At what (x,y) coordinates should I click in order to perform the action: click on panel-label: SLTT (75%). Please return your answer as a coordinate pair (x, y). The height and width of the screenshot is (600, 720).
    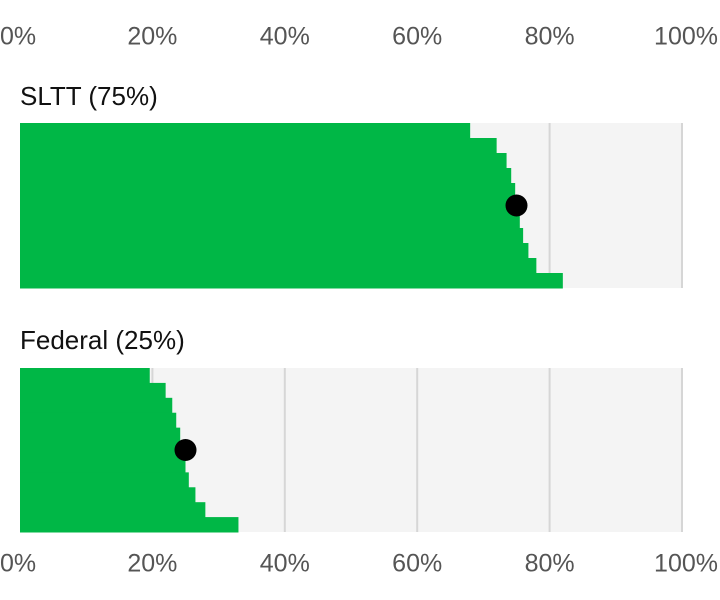
    Looking at the image, I should click on (89, 96).